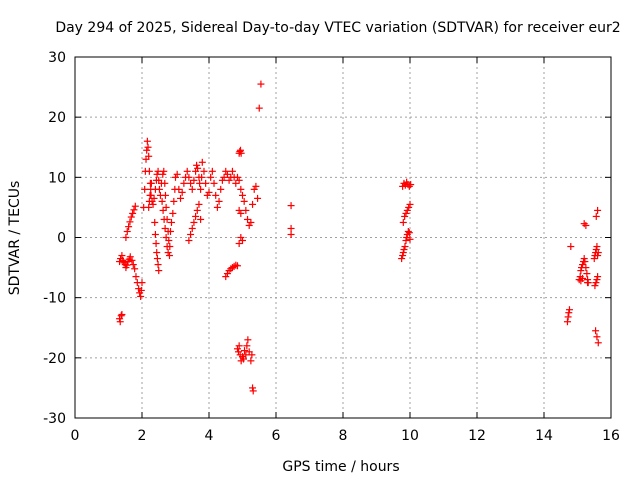  Describe the element at coordinates (57, 118) in the screenshot. I see `y-tick-label: 20` at that location.